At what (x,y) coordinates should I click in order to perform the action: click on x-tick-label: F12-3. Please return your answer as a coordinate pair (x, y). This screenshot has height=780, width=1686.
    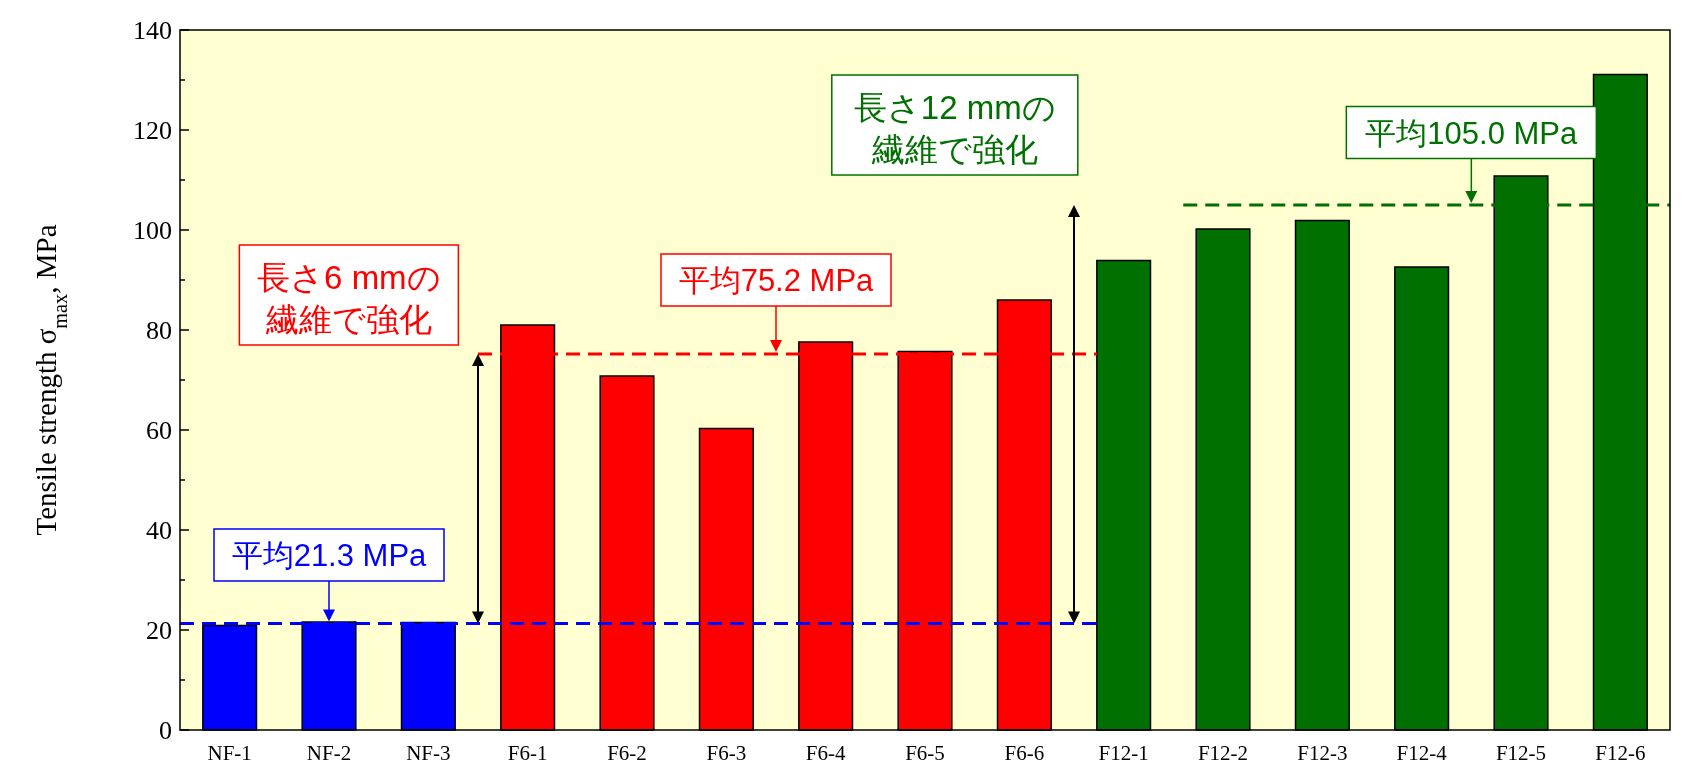
    Looking at the image, I should click on (1322, 753).